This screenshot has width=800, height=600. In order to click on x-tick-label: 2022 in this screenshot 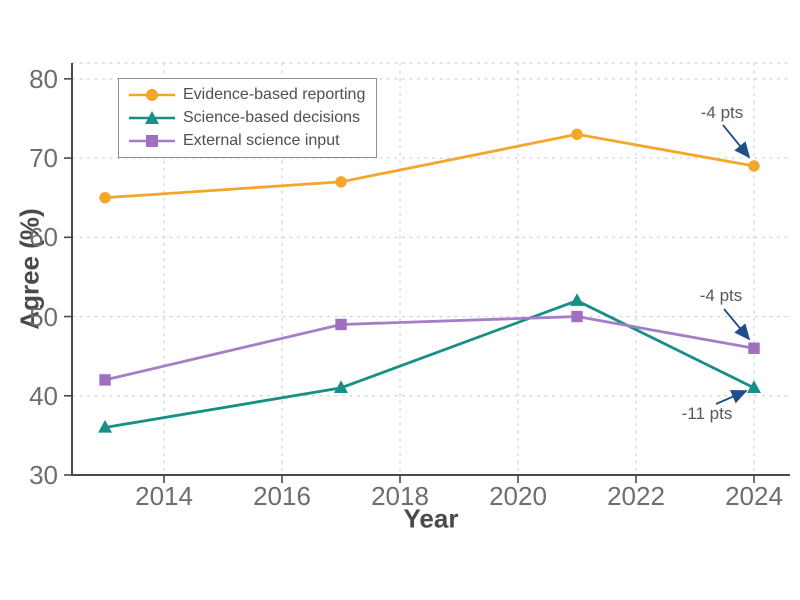, I will do `click(636, 496)`.